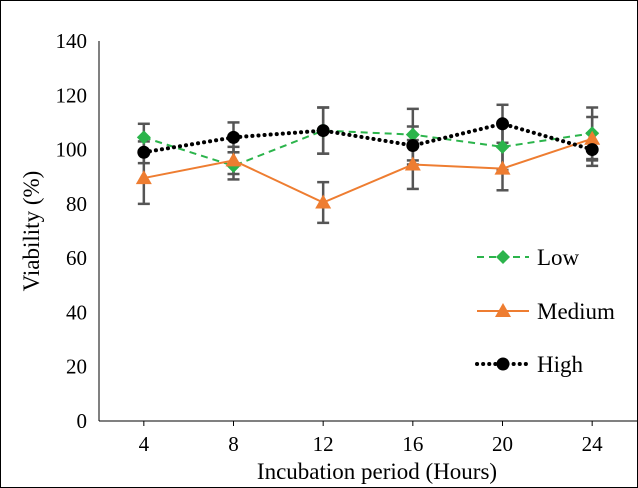 Image resolution: width=638 pixels, height=488 pixels. What do you see at coordinates (503, 310) in the screenshot?
I see `legend-marker-medium` at bounding box center [503, 310].